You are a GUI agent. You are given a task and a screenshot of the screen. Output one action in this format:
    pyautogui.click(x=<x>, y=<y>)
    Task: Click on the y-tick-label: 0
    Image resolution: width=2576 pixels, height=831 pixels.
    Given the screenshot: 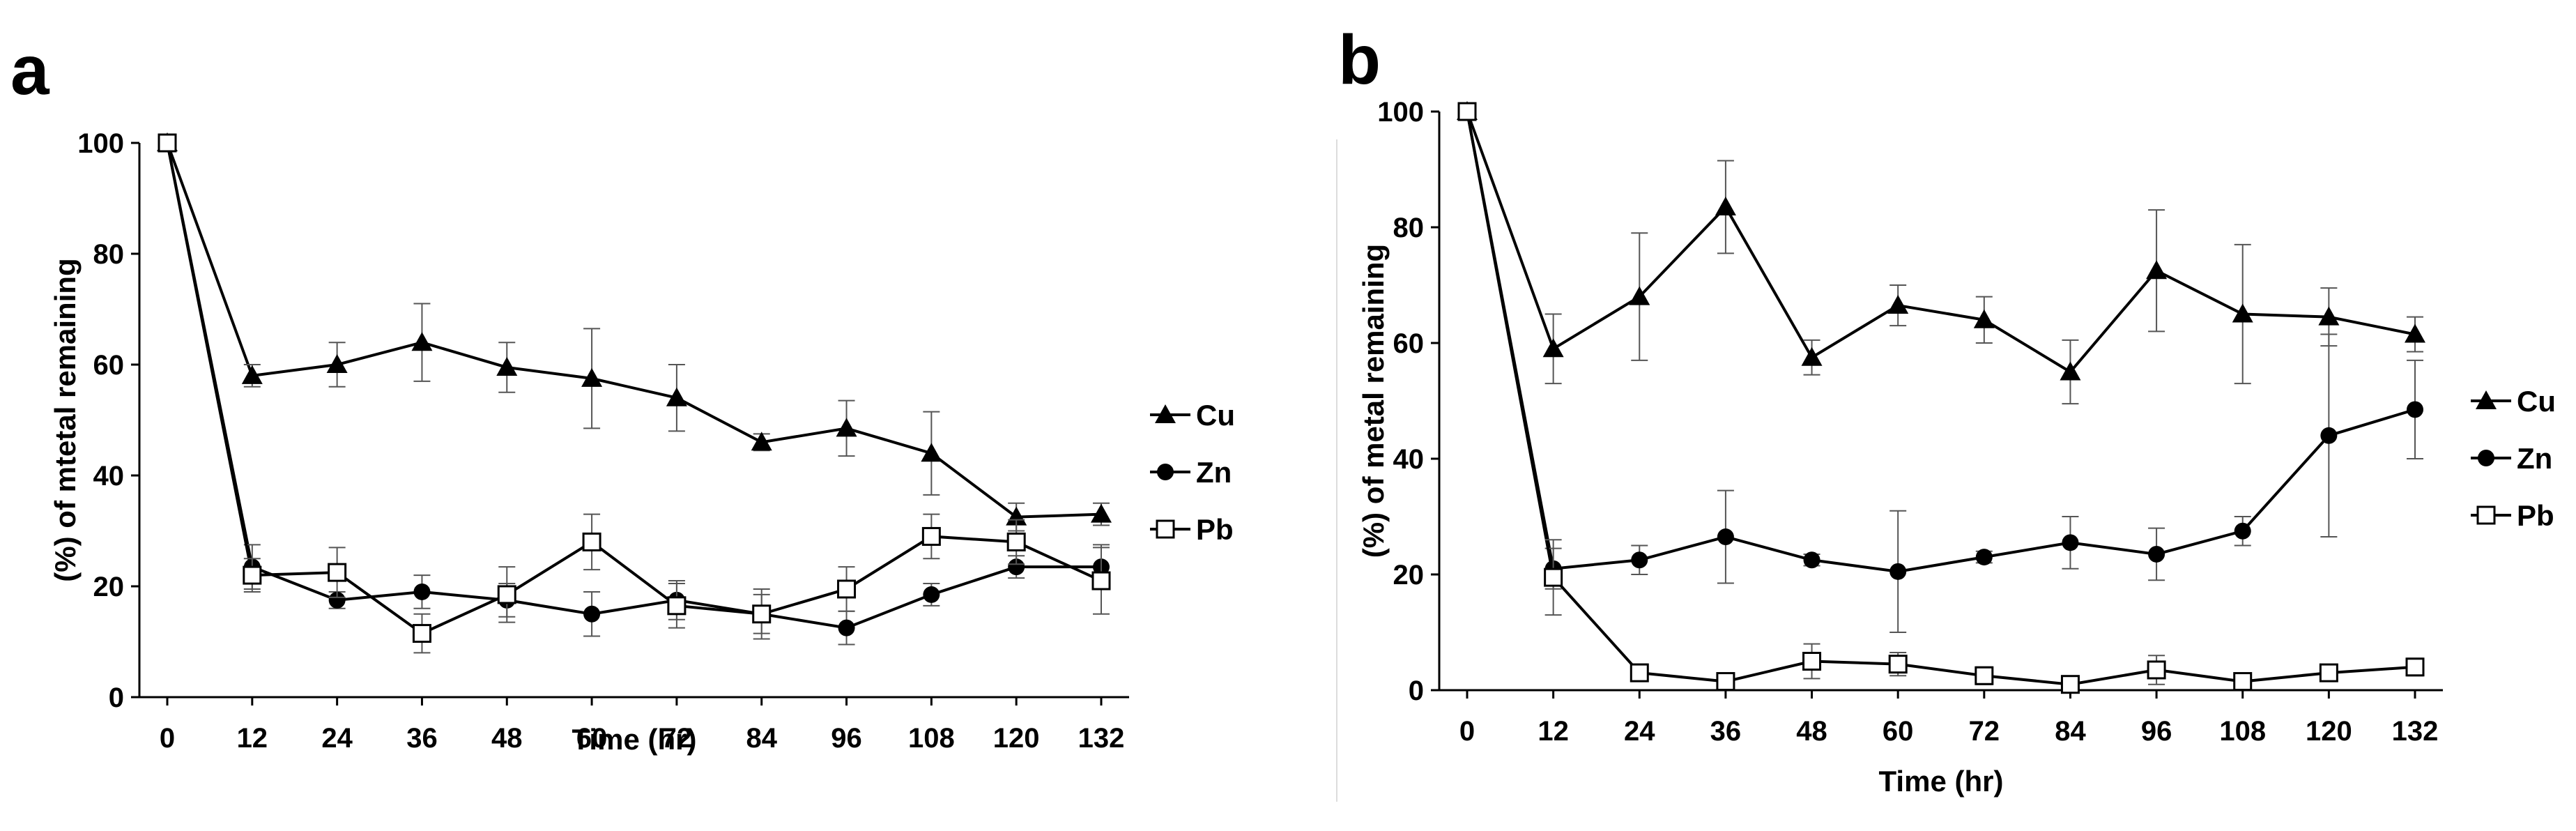 What is the action you would take?
    pyautogui.click(x=1416, y=691)
    